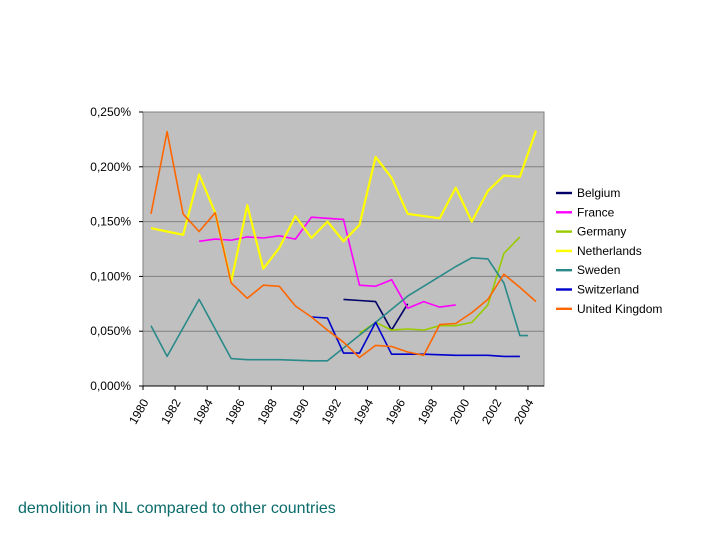  Describe the element at coordinates (601, 232) in the screenshot. I see `legend-label: Germany` at that location.